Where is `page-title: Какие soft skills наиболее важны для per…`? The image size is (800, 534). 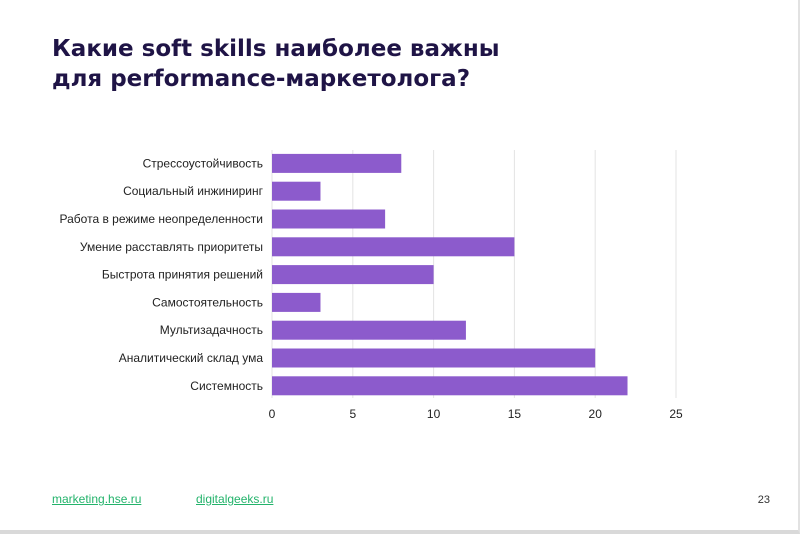 page-title: Какие soft skills наиболее важны для per… is located at coordinates (352, 64).